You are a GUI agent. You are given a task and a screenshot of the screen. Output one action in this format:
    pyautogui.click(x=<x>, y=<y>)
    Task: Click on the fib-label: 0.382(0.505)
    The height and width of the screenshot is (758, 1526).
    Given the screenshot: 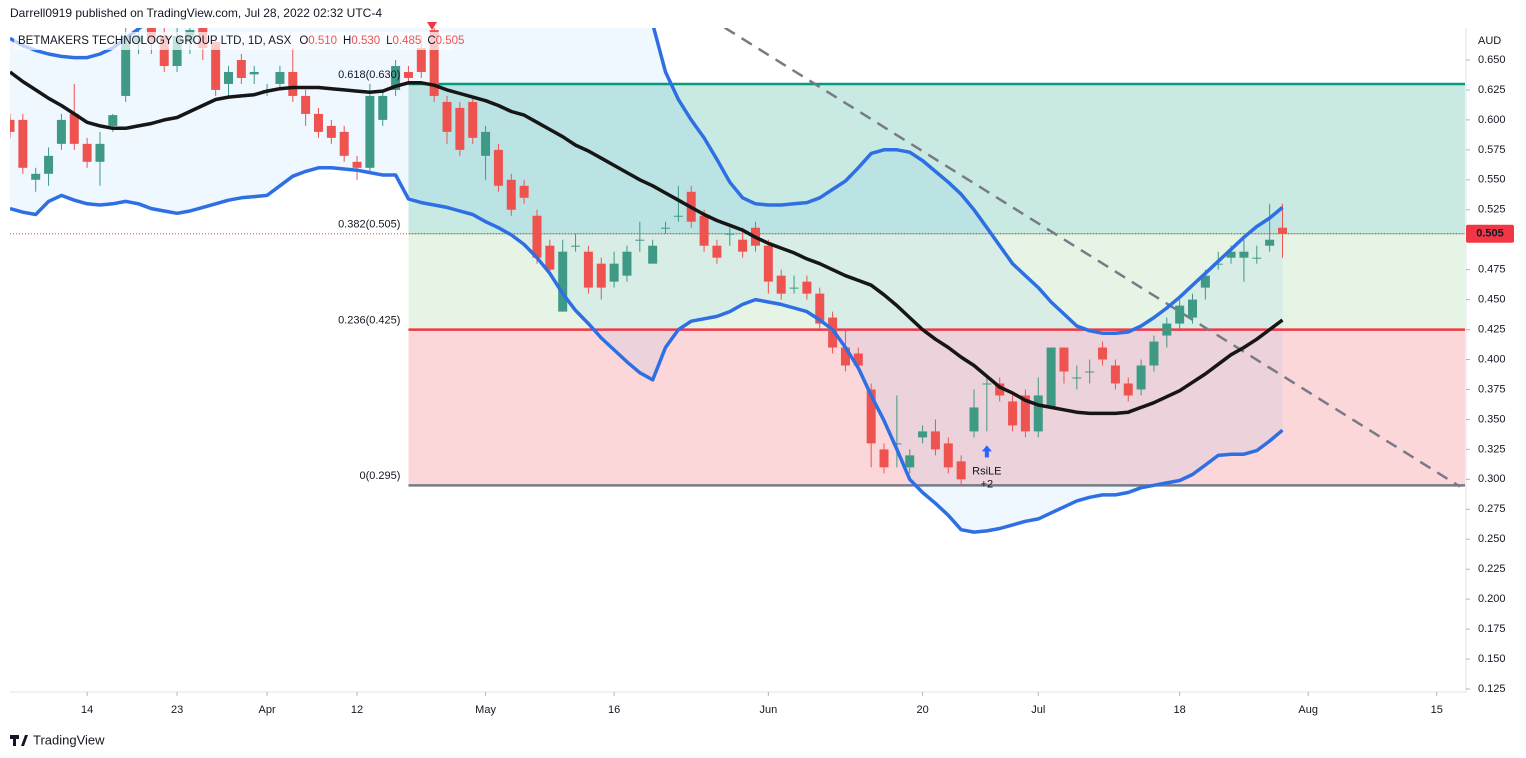 What is the action you would take?
    pyautogui.click(x=369, y=225)
    